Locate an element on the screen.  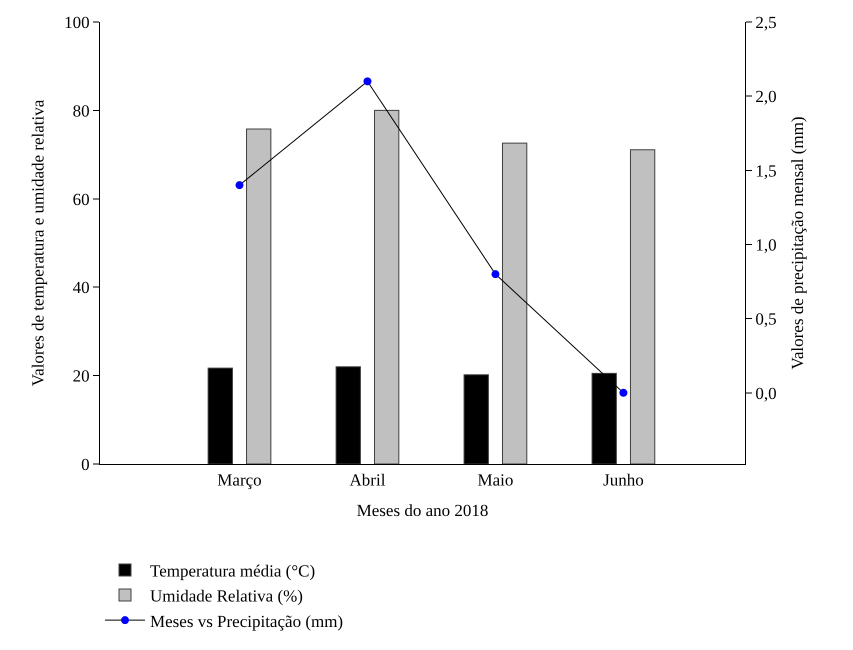
legend-label: Meses vs Precipitação (mm) is located at coordinates (247, 621).